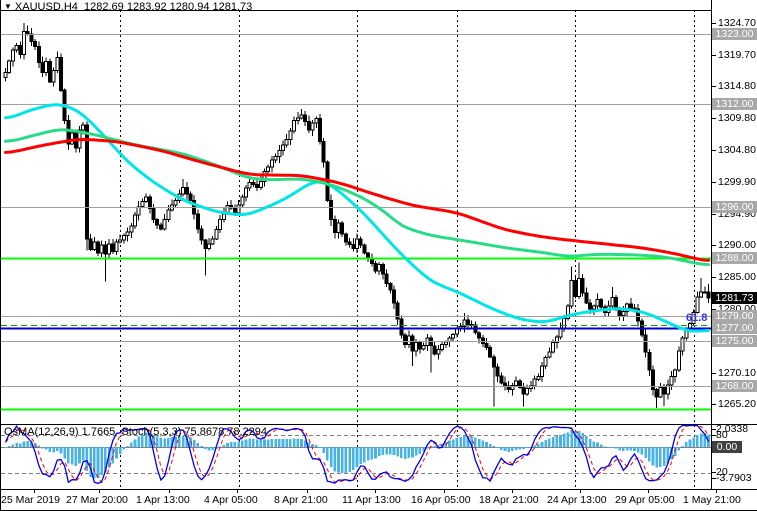  I want to click on time-tick-label: 8 Apr 21:00, so click(301, 500).